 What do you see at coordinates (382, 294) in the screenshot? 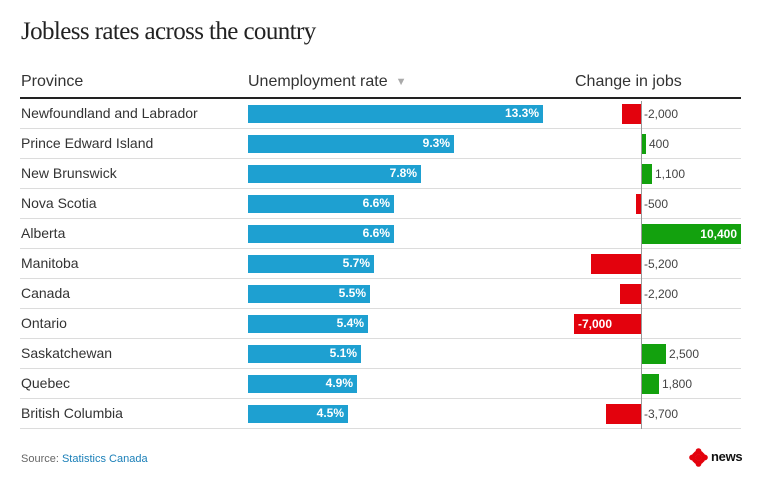
I see `table-row: Canada 5.5% -2,200` at bounding box center [382, 294].